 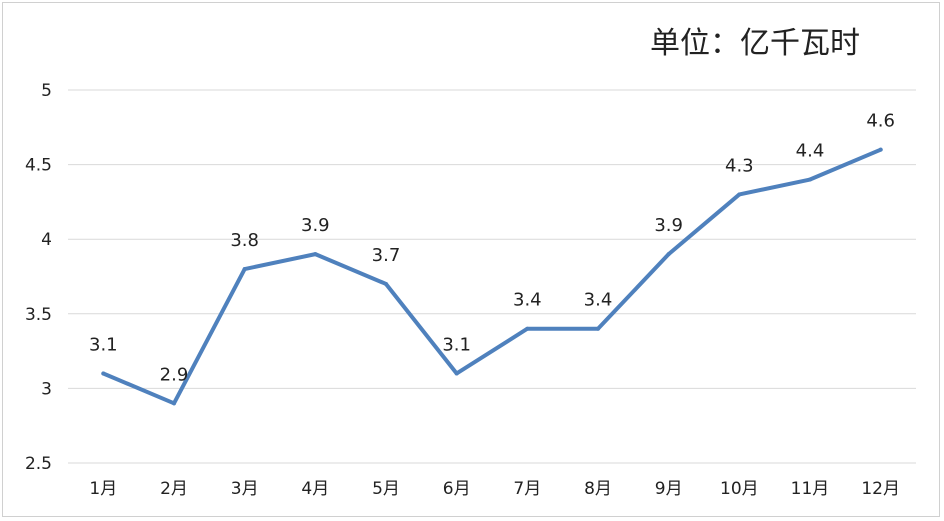 I want to click on unit-label: 单位：亿千瓦时, so click(x=755, y=43).